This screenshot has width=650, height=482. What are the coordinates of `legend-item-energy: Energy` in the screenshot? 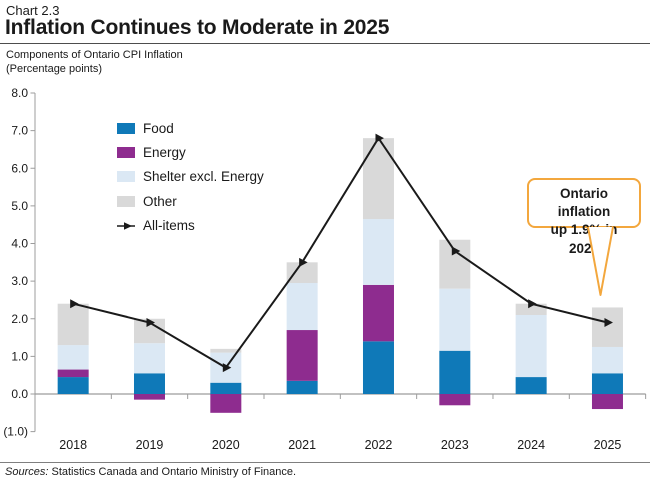 It's located at (190, 152).